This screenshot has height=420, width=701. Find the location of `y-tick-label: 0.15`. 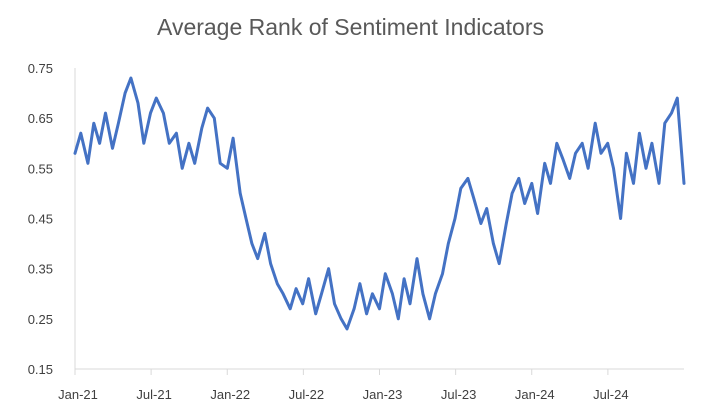

y-tick-label: 0.15 is located at coordinates (40, 369).